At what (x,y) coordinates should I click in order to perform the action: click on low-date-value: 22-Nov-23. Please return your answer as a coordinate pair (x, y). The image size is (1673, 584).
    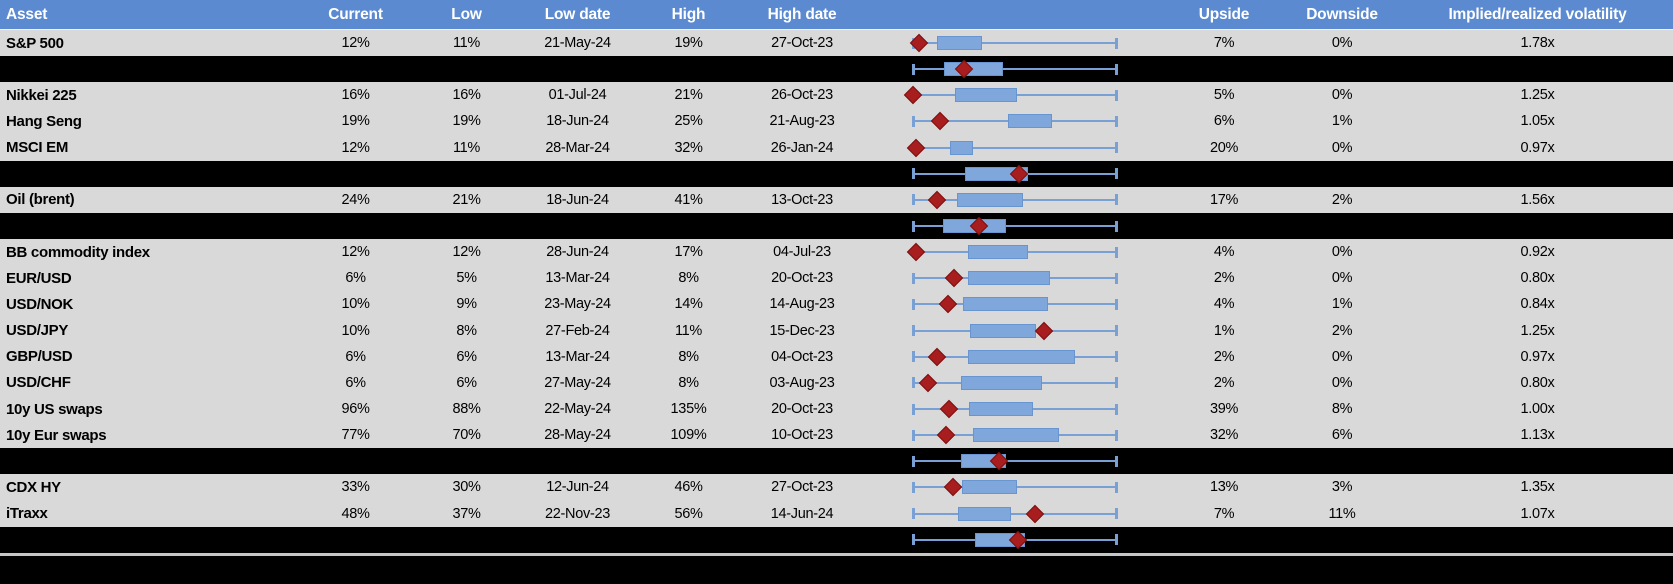
    Looking at the image, I should click on (577, 513).